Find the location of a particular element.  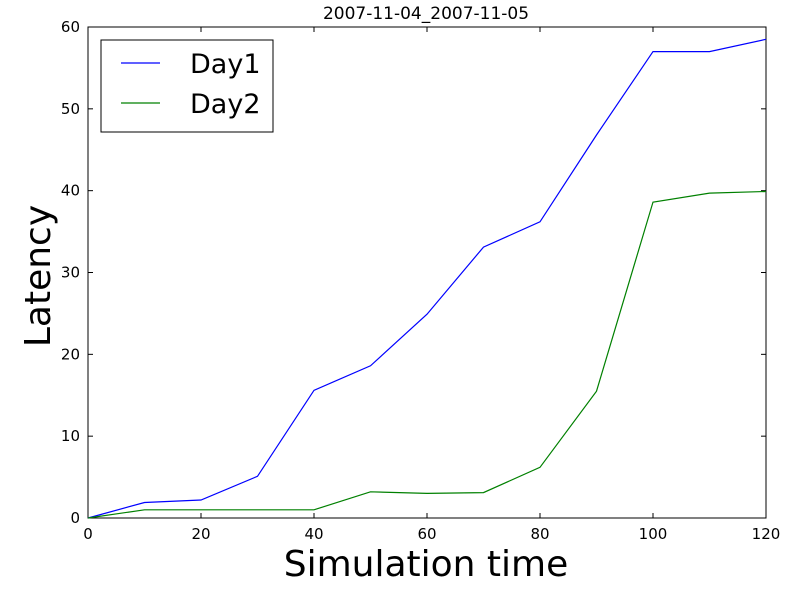

y-tick-label-10: 10 is located at coordinates (70, 436).